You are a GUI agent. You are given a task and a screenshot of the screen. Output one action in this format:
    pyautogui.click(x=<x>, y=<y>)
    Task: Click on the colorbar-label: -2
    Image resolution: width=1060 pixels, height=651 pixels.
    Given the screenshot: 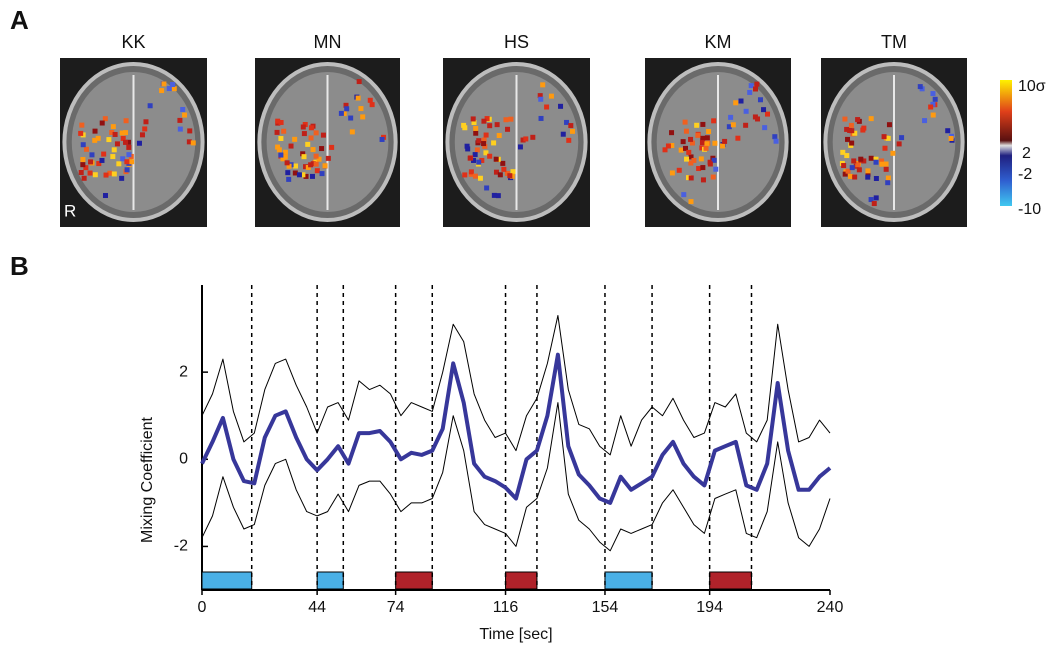 What is the action you would take?
    pyautogui.click(x=1025, y=174)
    